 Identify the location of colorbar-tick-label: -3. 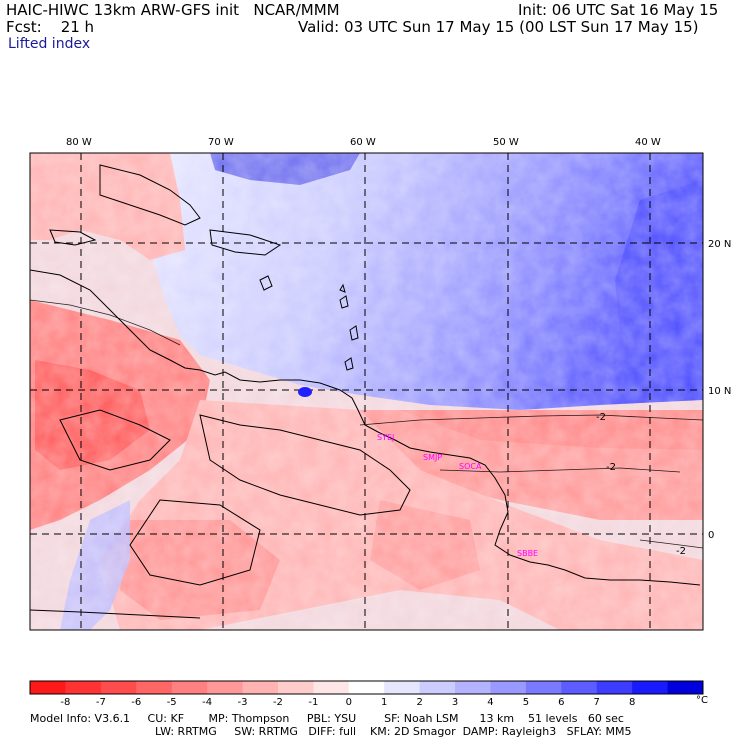
(243, 702).